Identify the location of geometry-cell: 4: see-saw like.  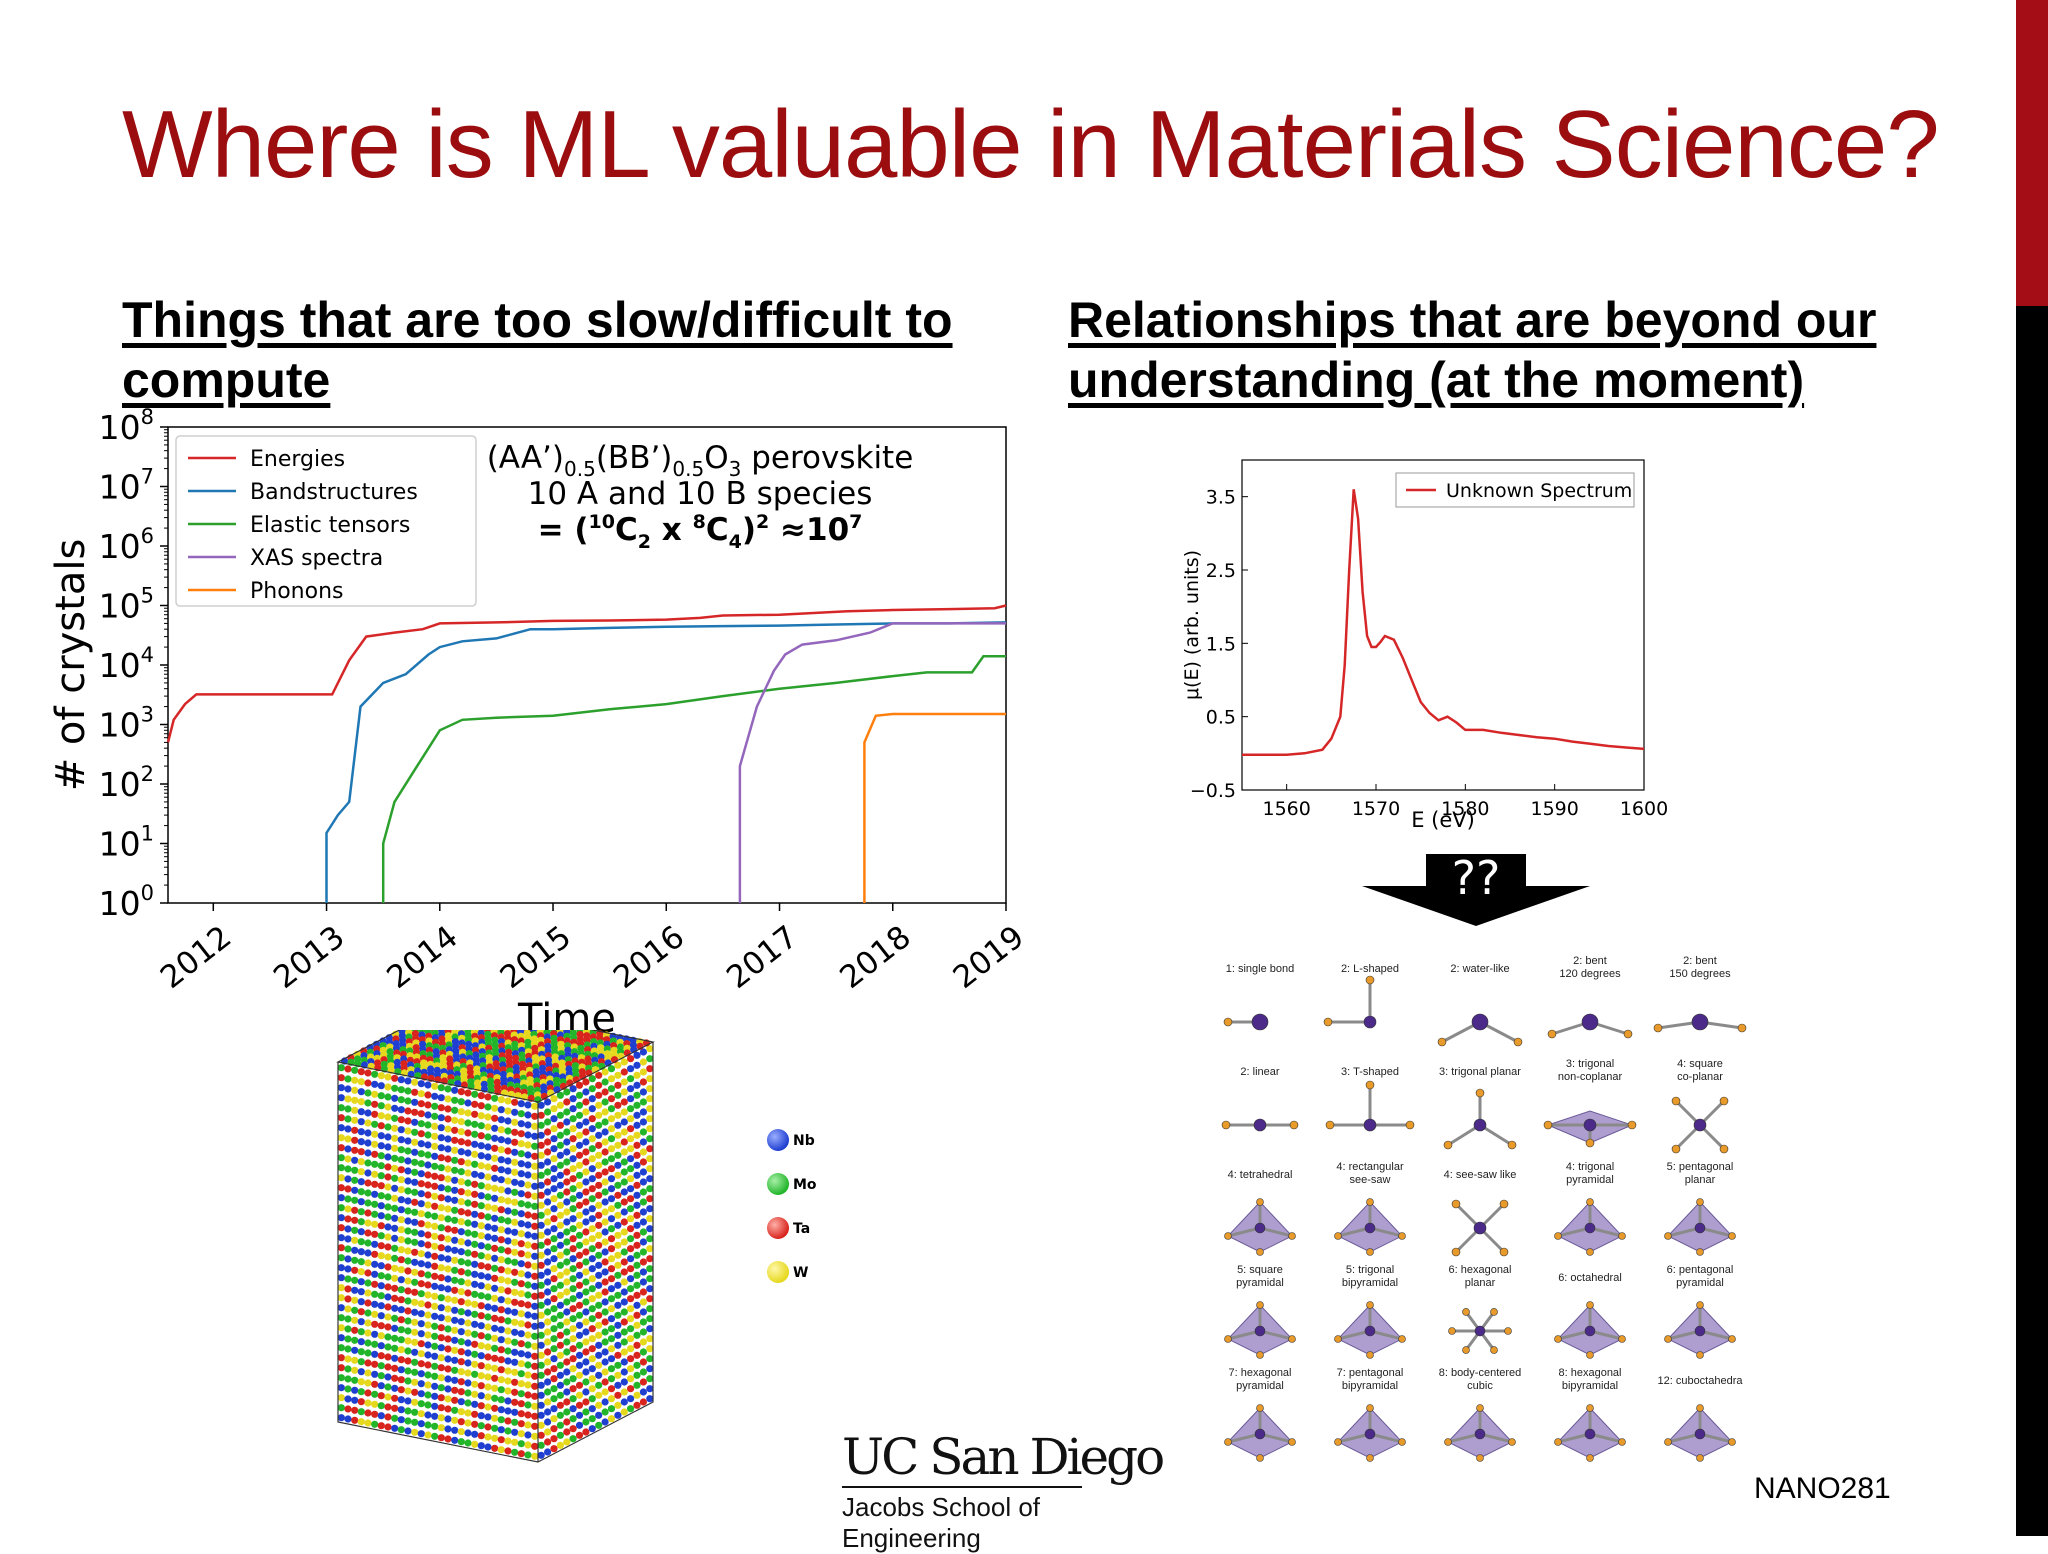
(1480, 1213).